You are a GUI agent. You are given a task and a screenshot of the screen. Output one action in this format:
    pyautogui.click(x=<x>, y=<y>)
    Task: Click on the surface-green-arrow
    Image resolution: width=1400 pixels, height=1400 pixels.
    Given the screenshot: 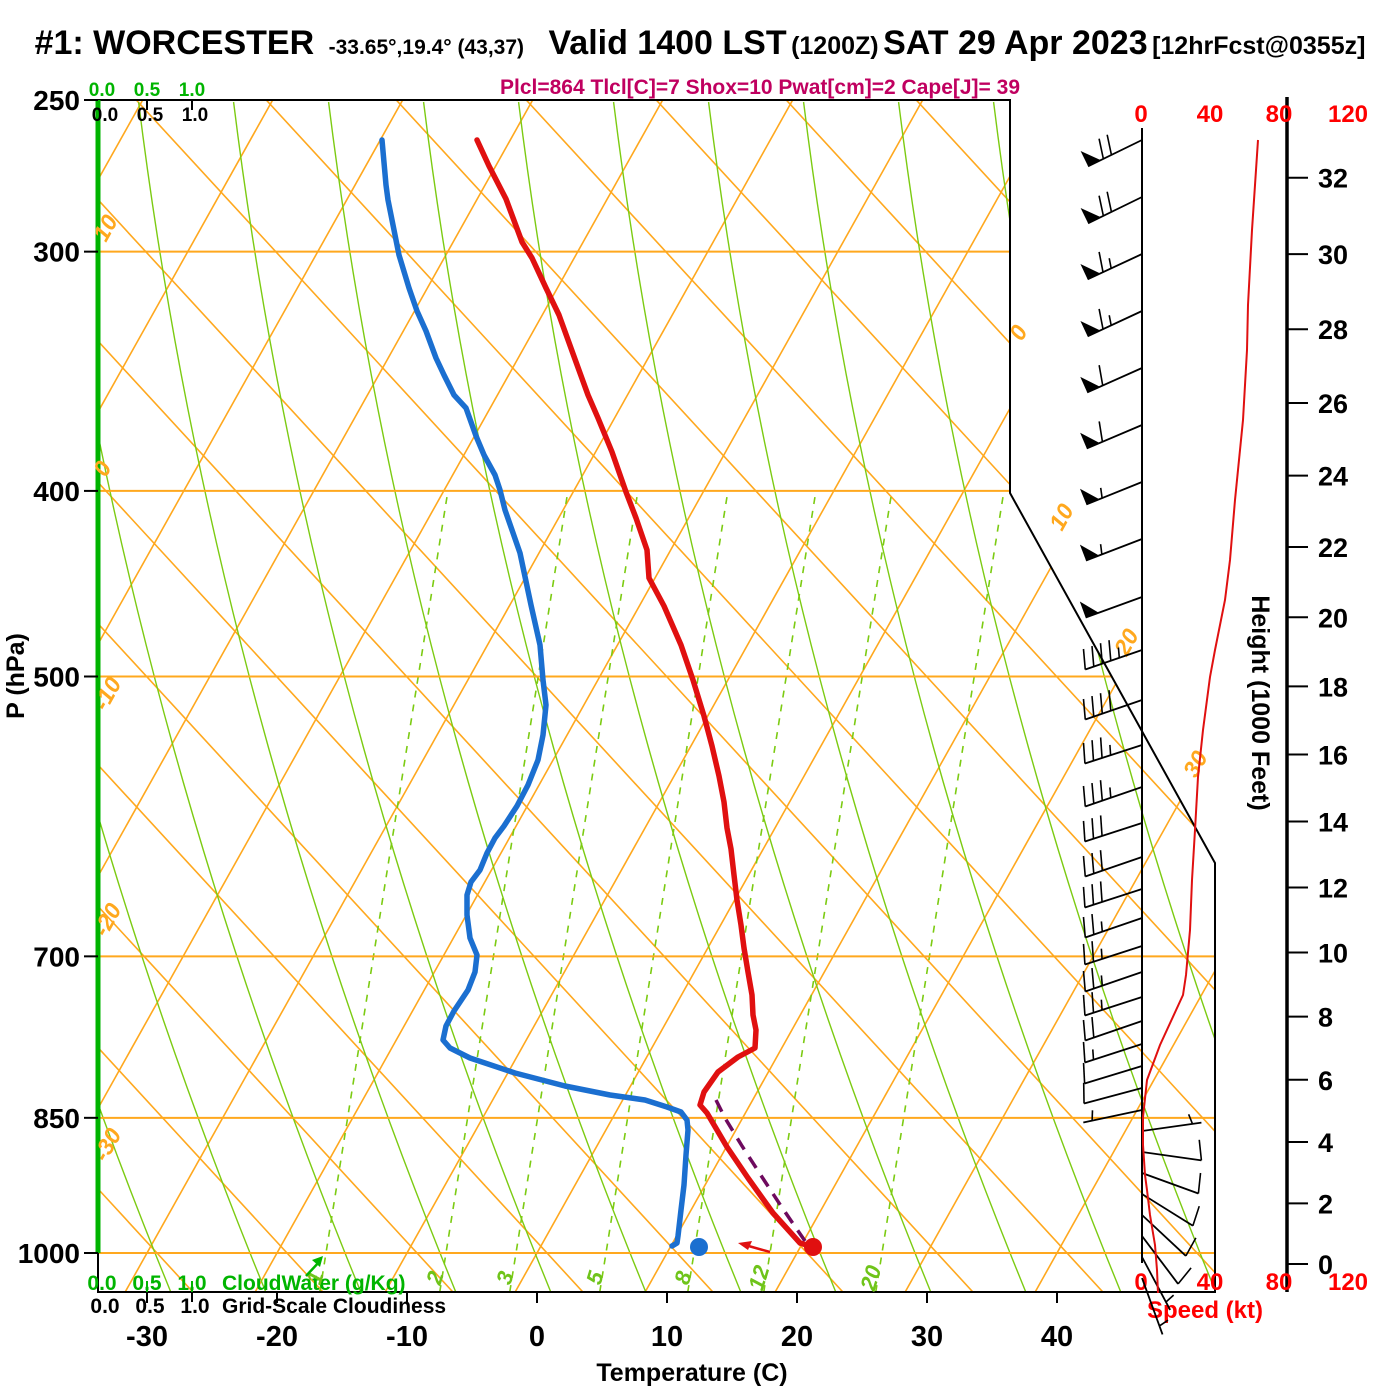 What is the action you would take?
    pyautogui.click(x=317, y=1261)
    